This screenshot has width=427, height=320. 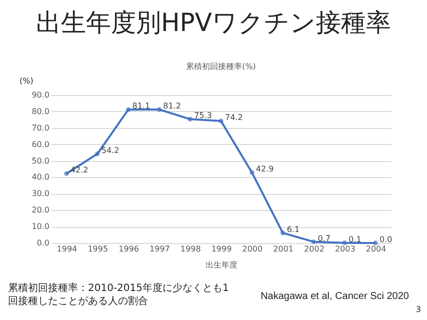 I want to click on text: 3, so click(x=418, y=309).